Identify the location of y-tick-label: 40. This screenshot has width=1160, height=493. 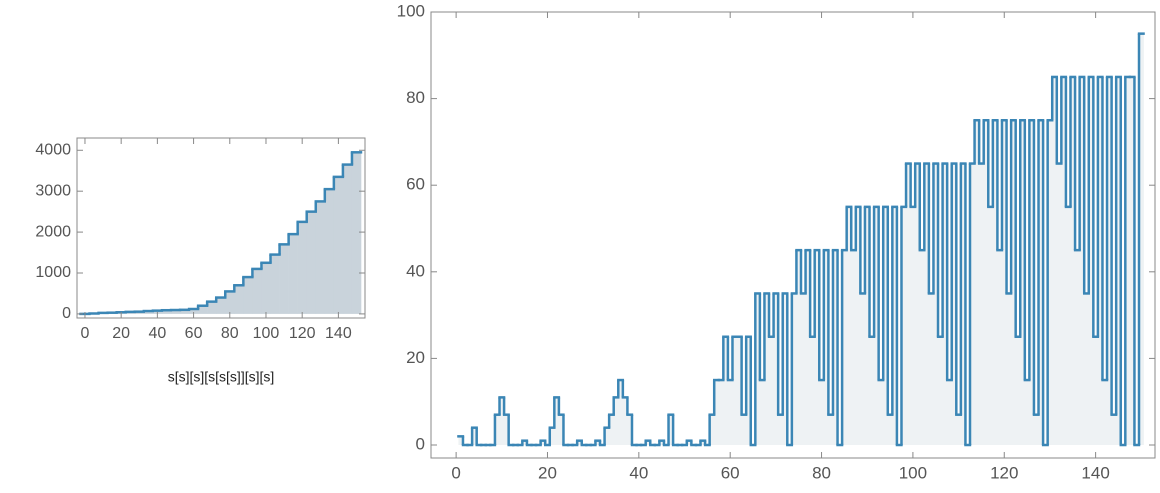
(415, 270).